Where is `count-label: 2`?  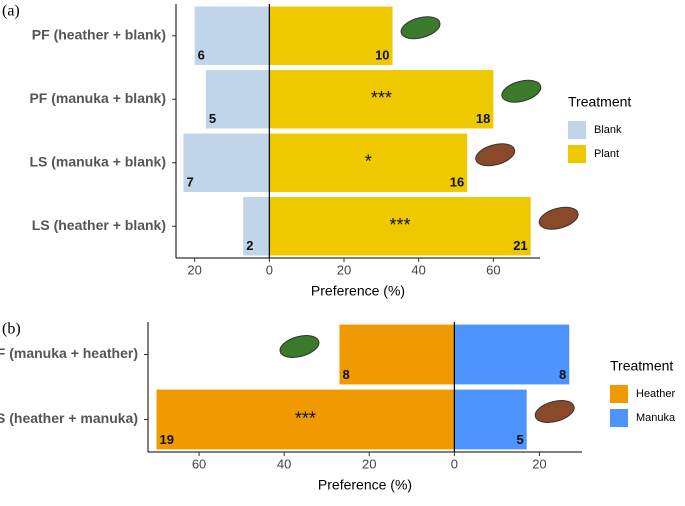
count-label: 2 is located at coordinates (249, 245).